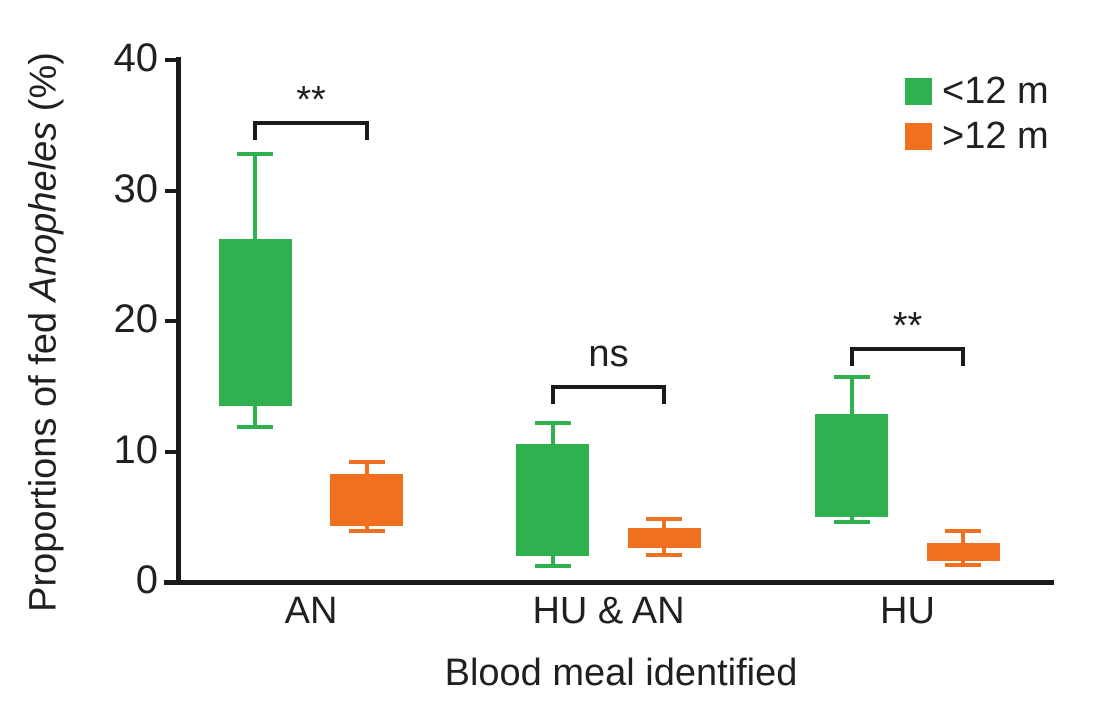 This screenshot has width=1093, height=714. I want to click on x-axis-line, so click(609, 582).